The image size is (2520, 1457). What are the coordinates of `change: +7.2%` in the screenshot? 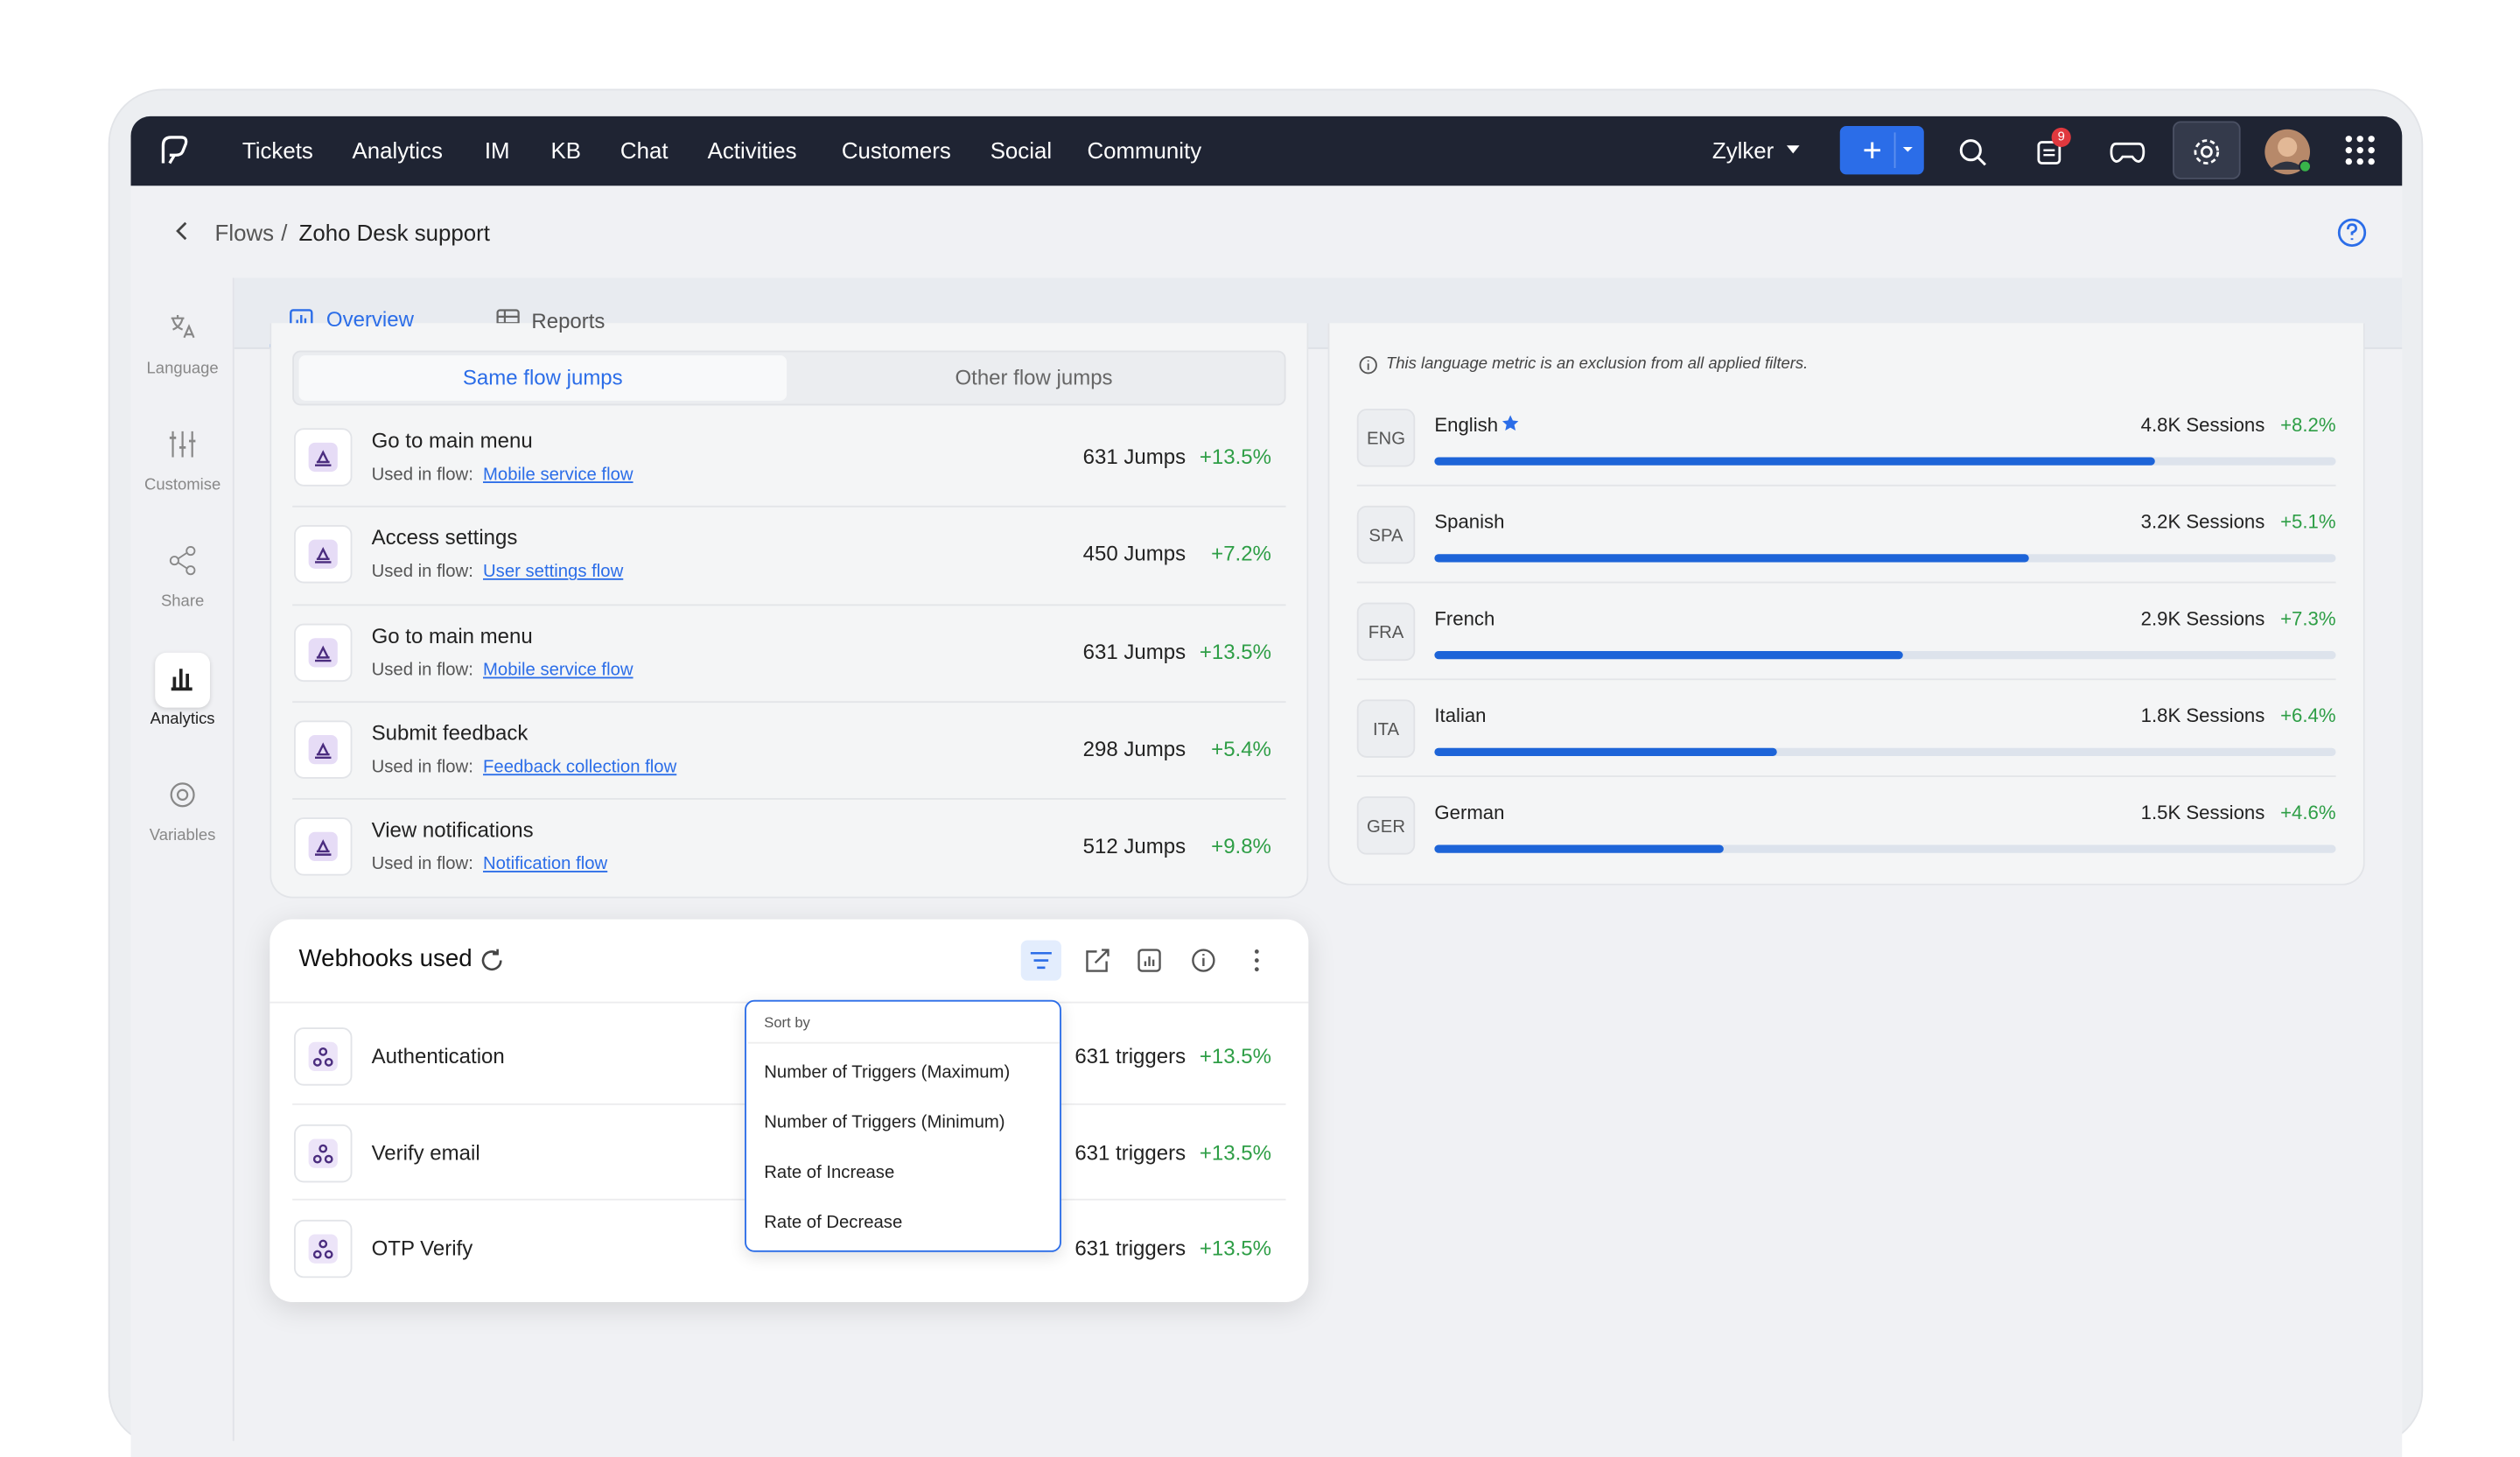 It's located at (1241, 554).